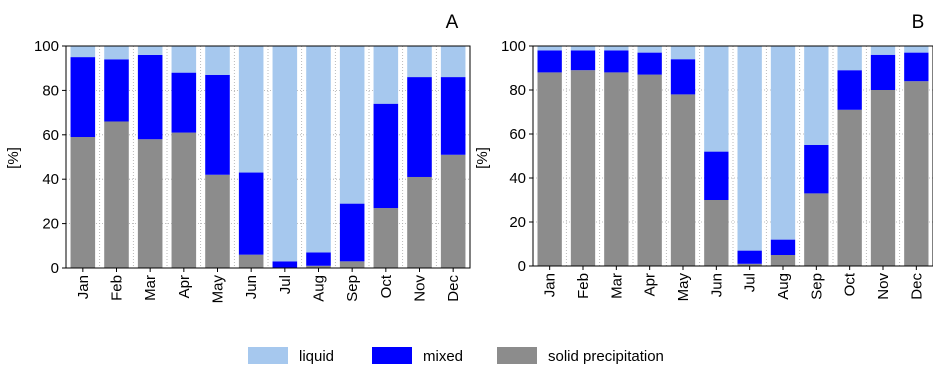 The height and width of the screenshot is (370, 933). Describe the element at coordinates (916, 286) in the screenshot. I see `x-tick-label-b-dec: Dec` at that location.